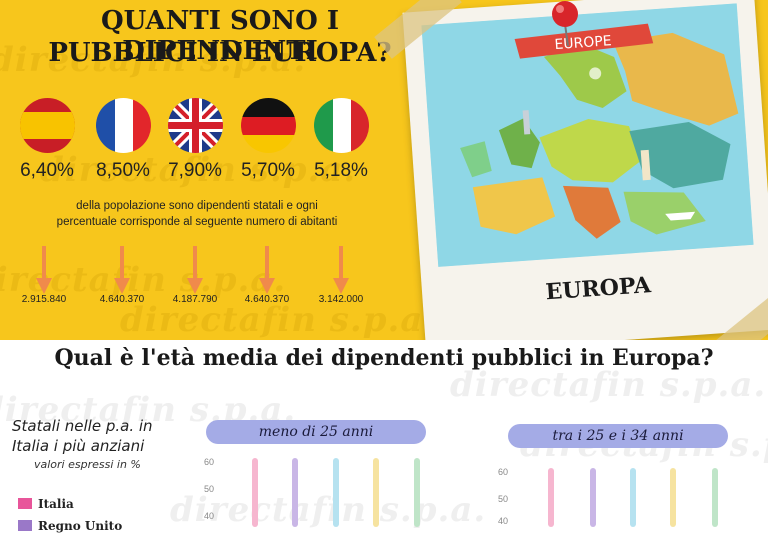  What do you see at coordinates (47, 125) in the screenshot?
I see `spain-flag-icon` at bounding box center [47, 125].